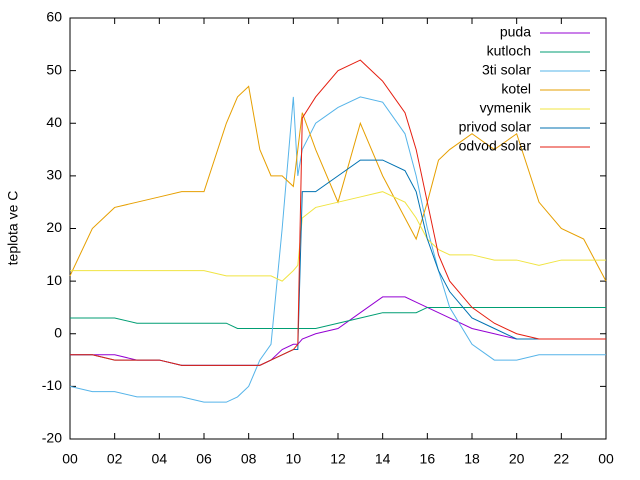 This screenshot has height=480, width=640. Describe the element at coordinates (54, 227) in the screenshot. I see `y-tick-label: 20` at that location.